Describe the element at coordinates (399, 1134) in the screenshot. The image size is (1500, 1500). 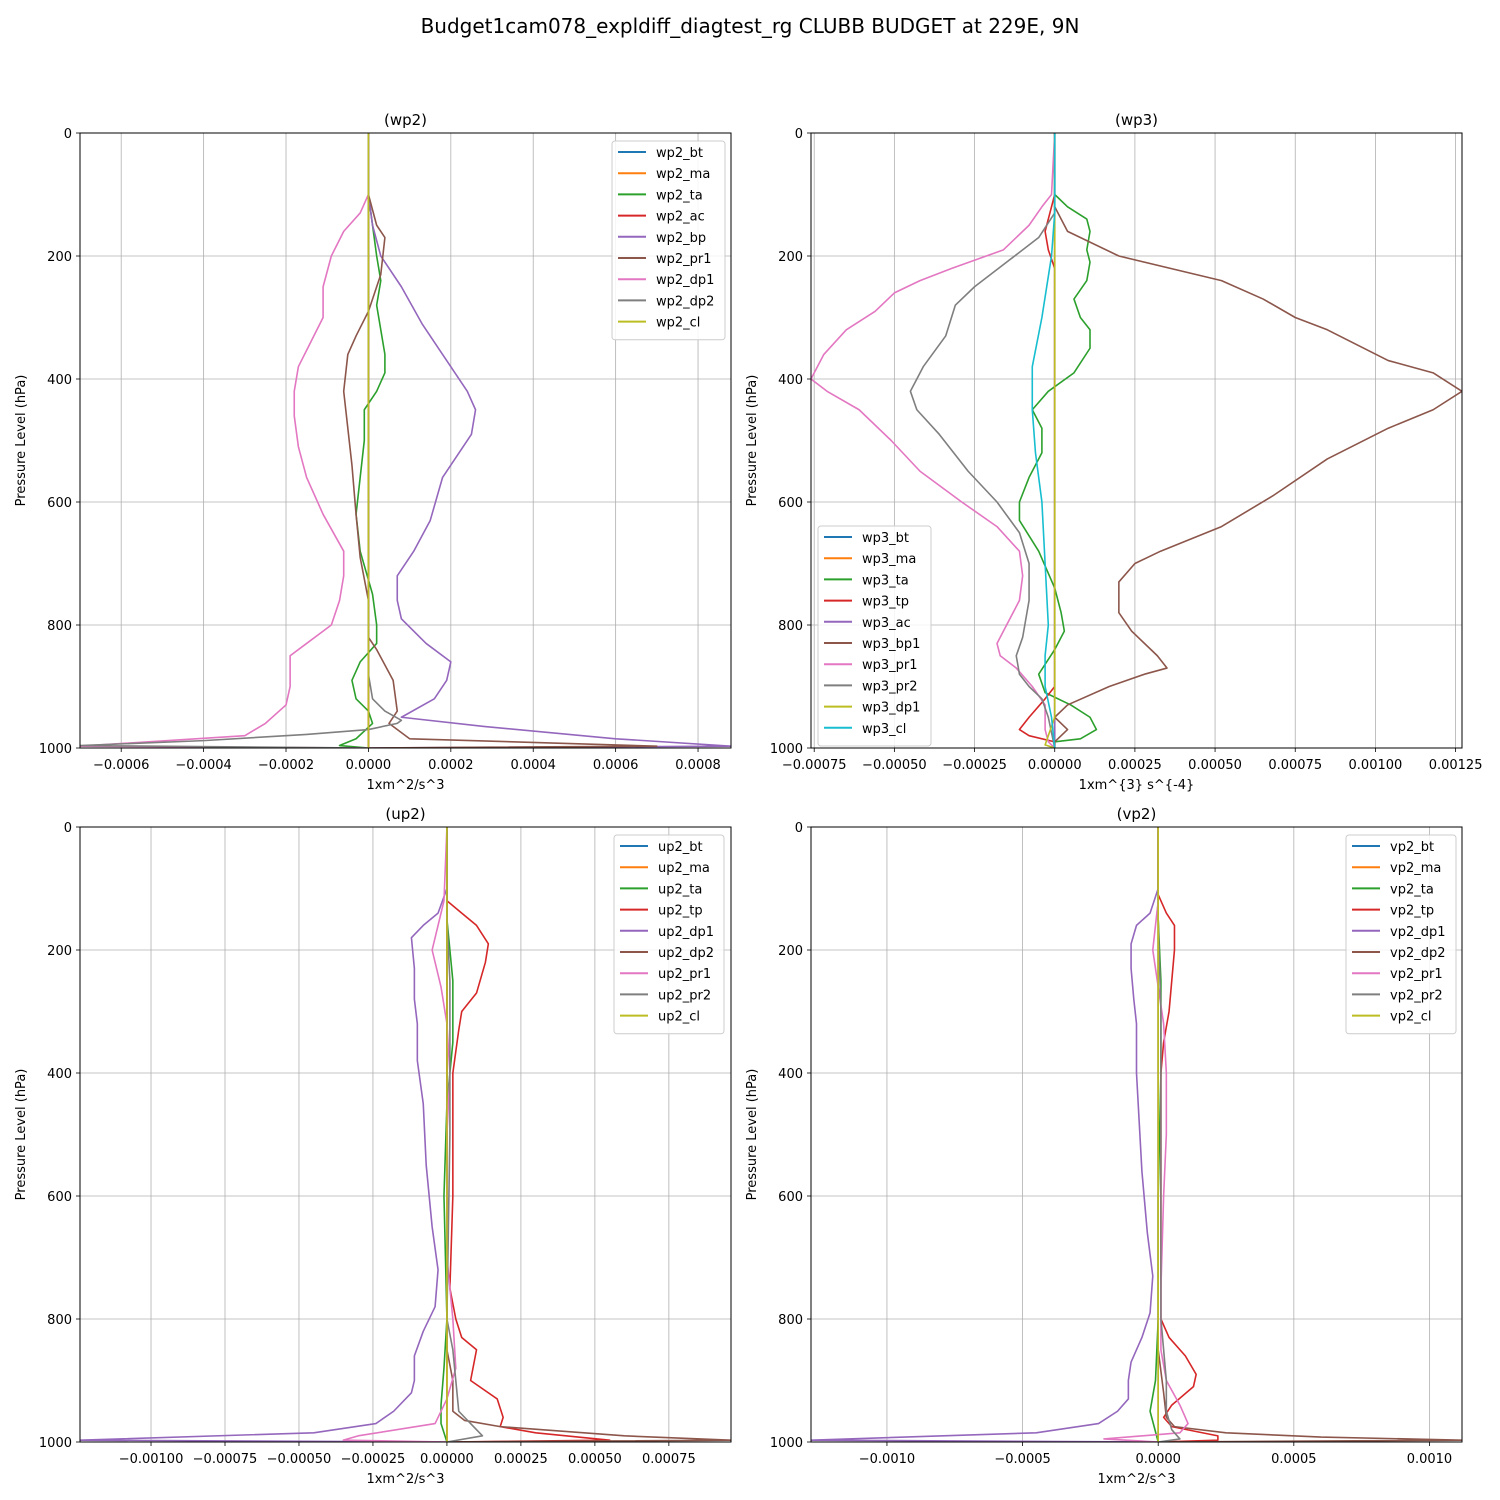
I see `series-line-up2_pr1` at that location.